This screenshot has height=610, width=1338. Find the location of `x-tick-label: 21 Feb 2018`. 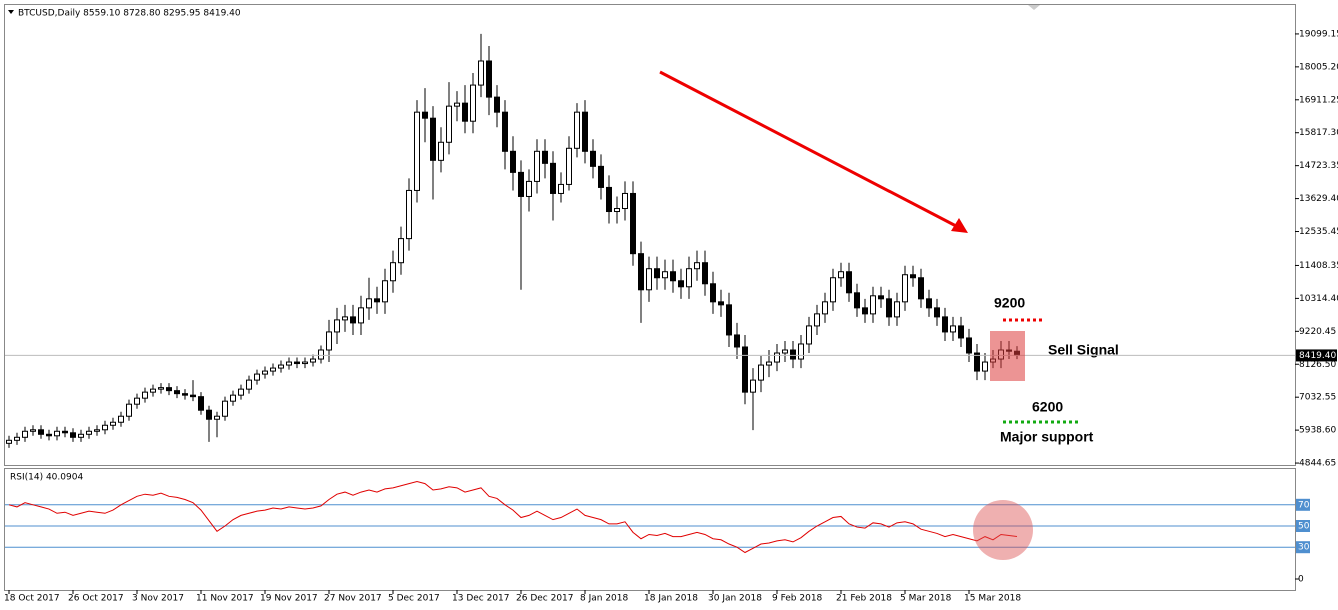

x-tick-label: 21 Feb 2018 is located at coordinates (864, 599).